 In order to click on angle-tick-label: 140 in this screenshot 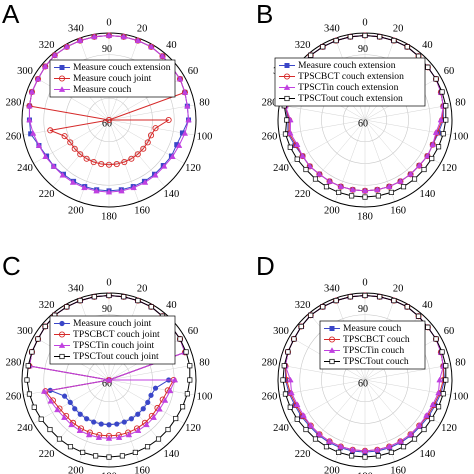, I will do `click(171, 194)`.